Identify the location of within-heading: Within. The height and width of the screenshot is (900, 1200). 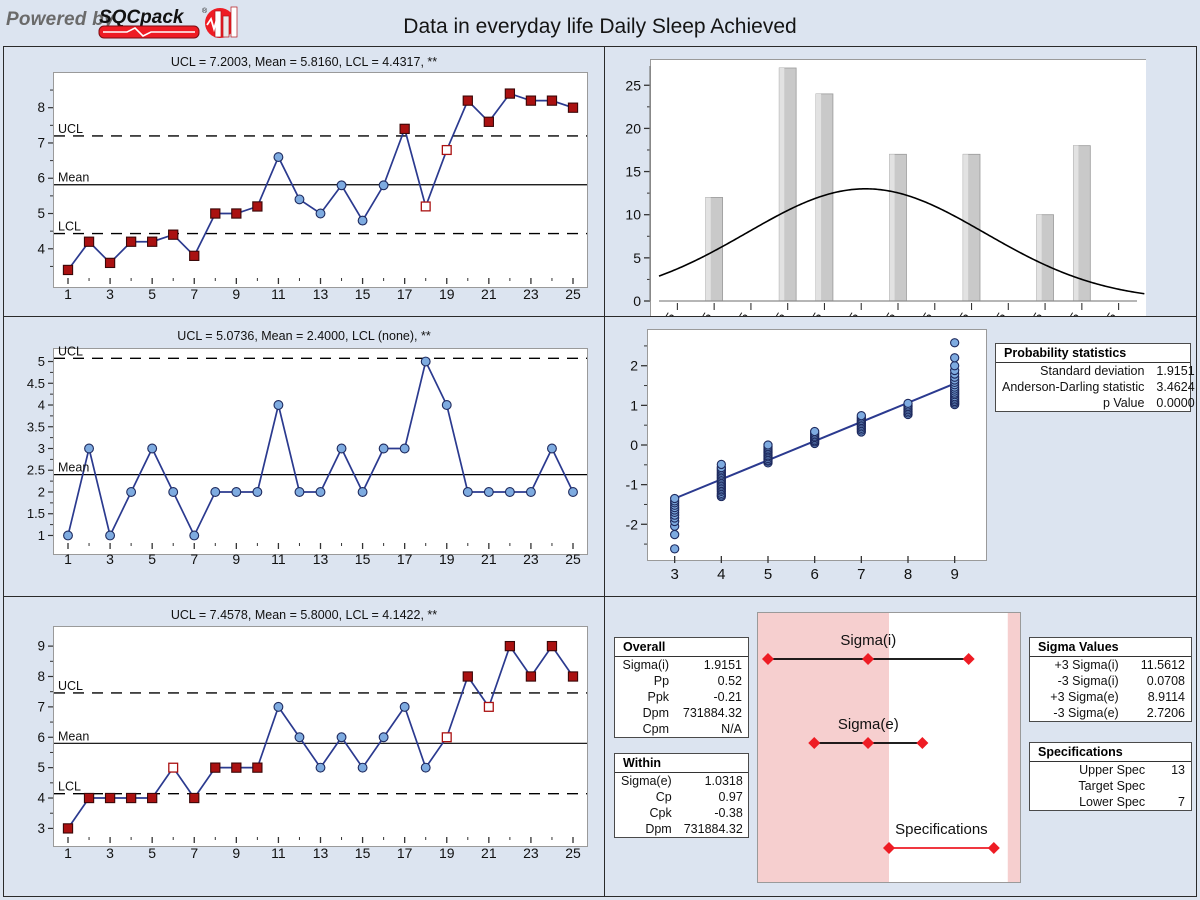
(681, 763).